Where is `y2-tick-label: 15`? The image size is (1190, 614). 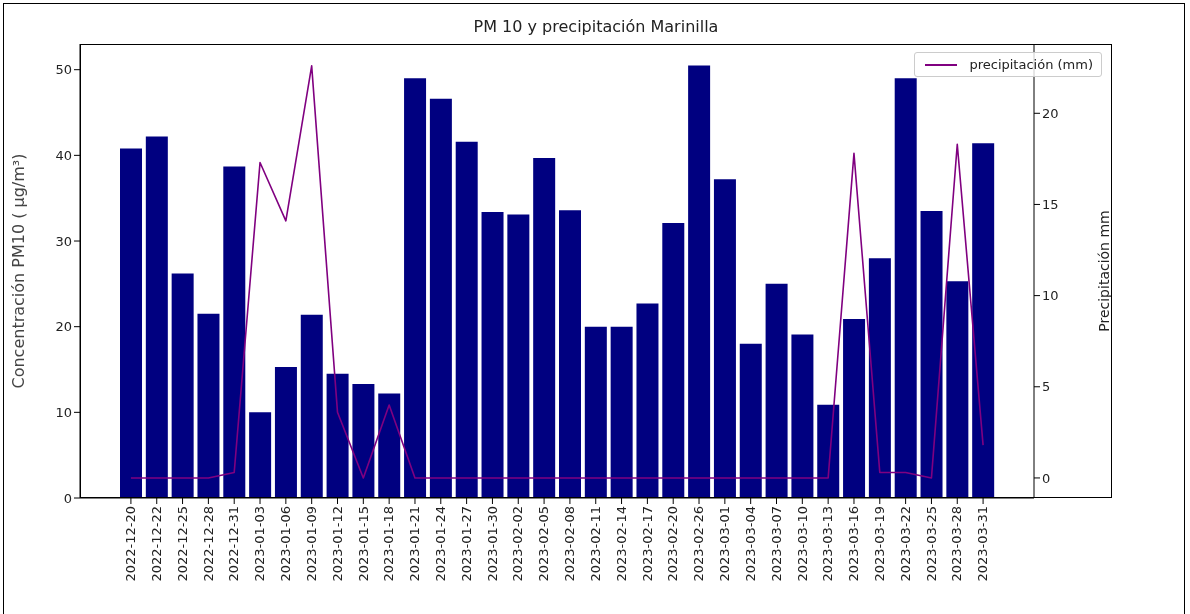
y2-tick-label: 15 is located at coordinates (1050, 205).